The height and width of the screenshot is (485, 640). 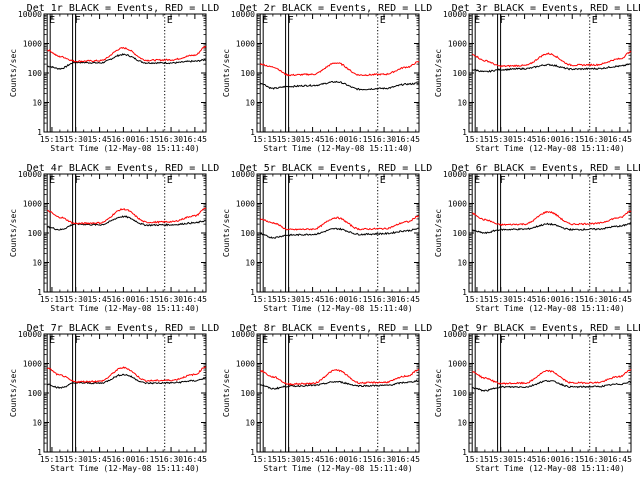 I want to click on panel-title: Det 1r BLACK = Events, RED = LLD, so click(x=123, y=8).